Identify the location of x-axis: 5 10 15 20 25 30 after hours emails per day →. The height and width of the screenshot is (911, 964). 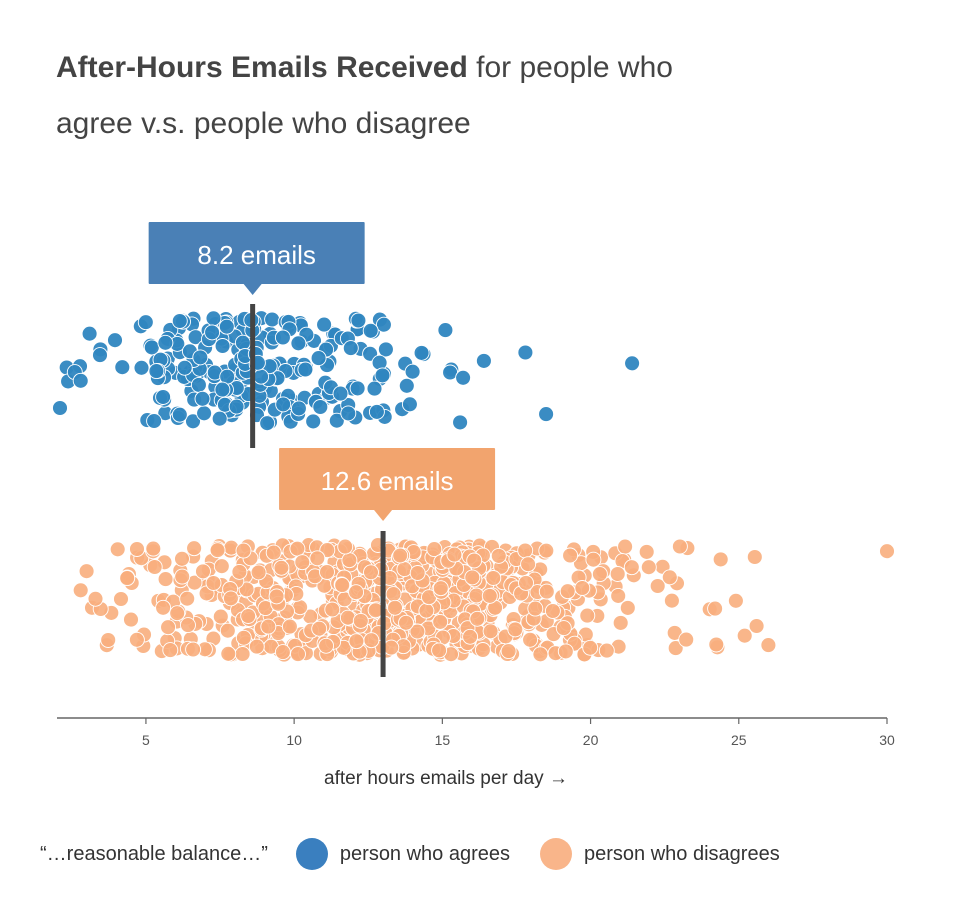
(476, 753).